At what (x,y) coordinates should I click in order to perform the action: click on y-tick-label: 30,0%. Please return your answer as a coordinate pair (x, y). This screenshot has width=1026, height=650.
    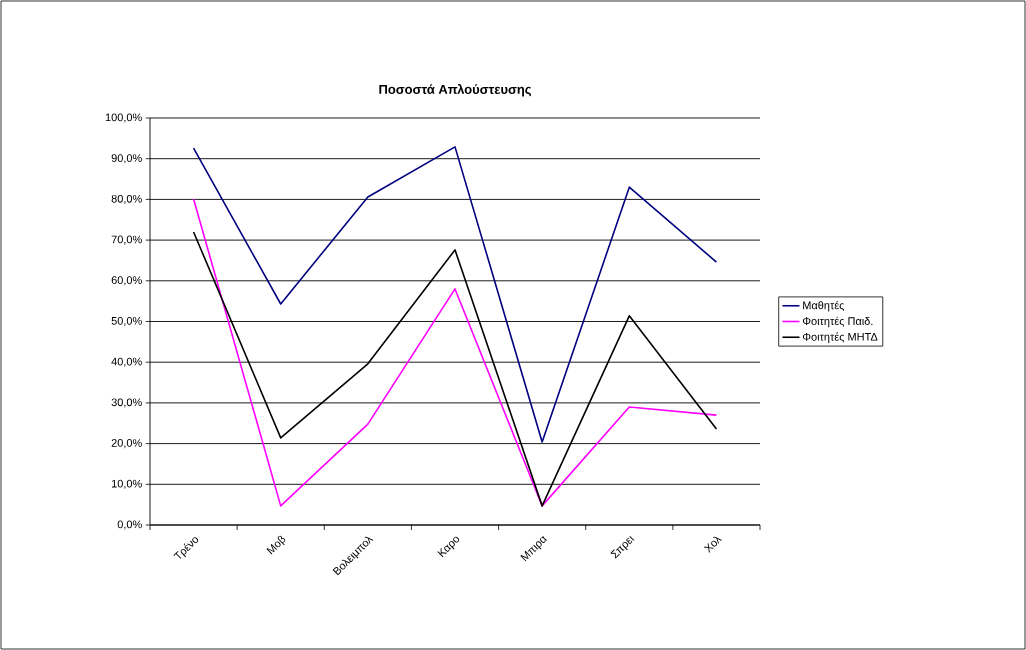
    Looking at the image, I should click on (126, 403).